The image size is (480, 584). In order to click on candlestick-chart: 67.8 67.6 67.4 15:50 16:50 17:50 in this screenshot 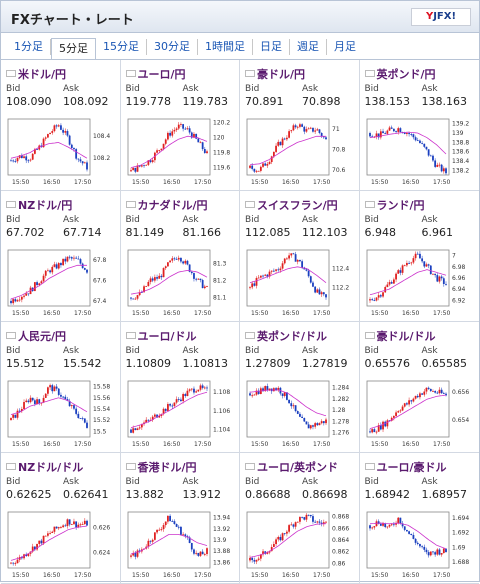, I will do `click(61, 283)`.